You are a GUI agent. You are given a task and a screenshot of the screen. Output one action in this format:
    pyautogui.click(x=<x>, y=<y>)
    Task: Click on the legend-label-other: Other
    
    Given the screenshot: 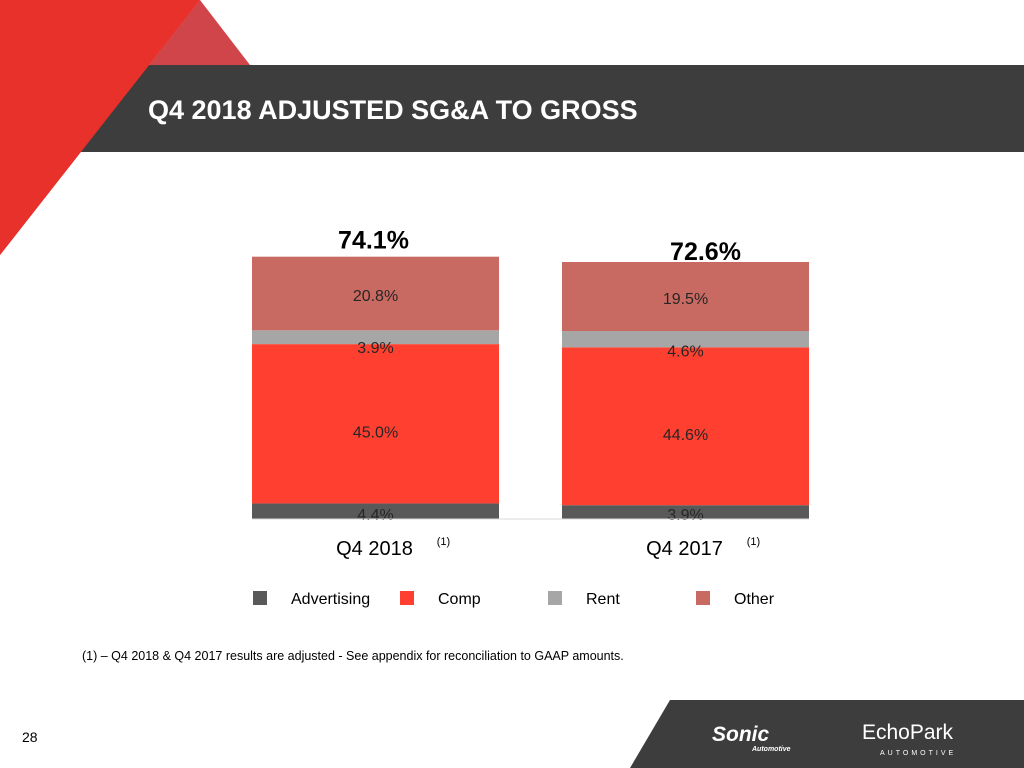 What is the action you would take?
    pyautogui.click(x=754, y=599)
    